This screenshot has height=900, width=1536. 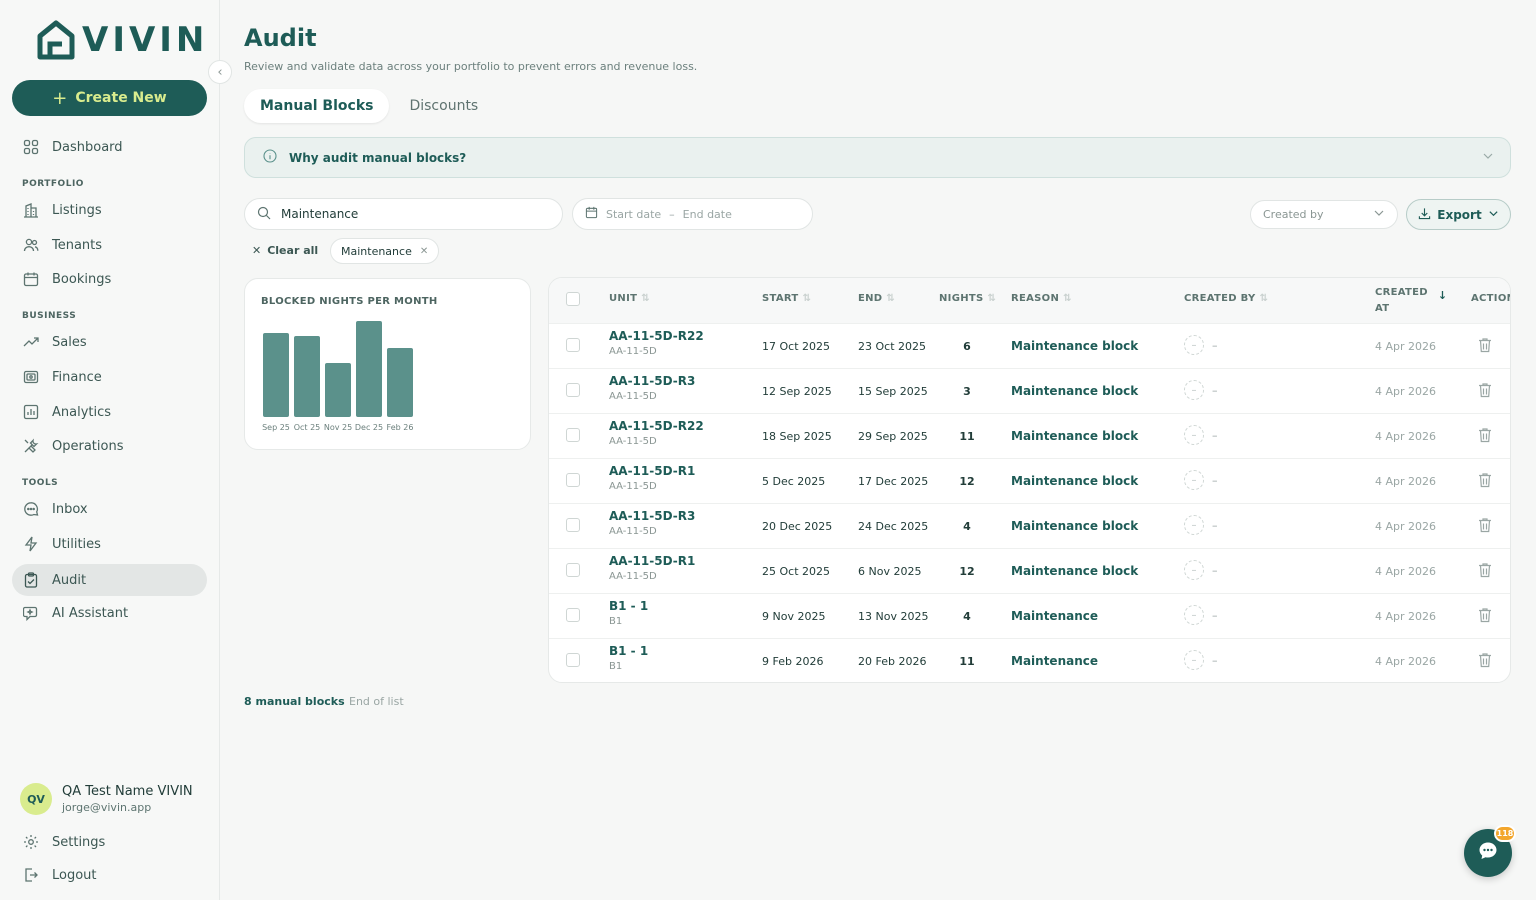 What do you see at coordinates (424, 251) in the screenshot?
I see `close-icon: ✕` at bounding box center [424, 251].